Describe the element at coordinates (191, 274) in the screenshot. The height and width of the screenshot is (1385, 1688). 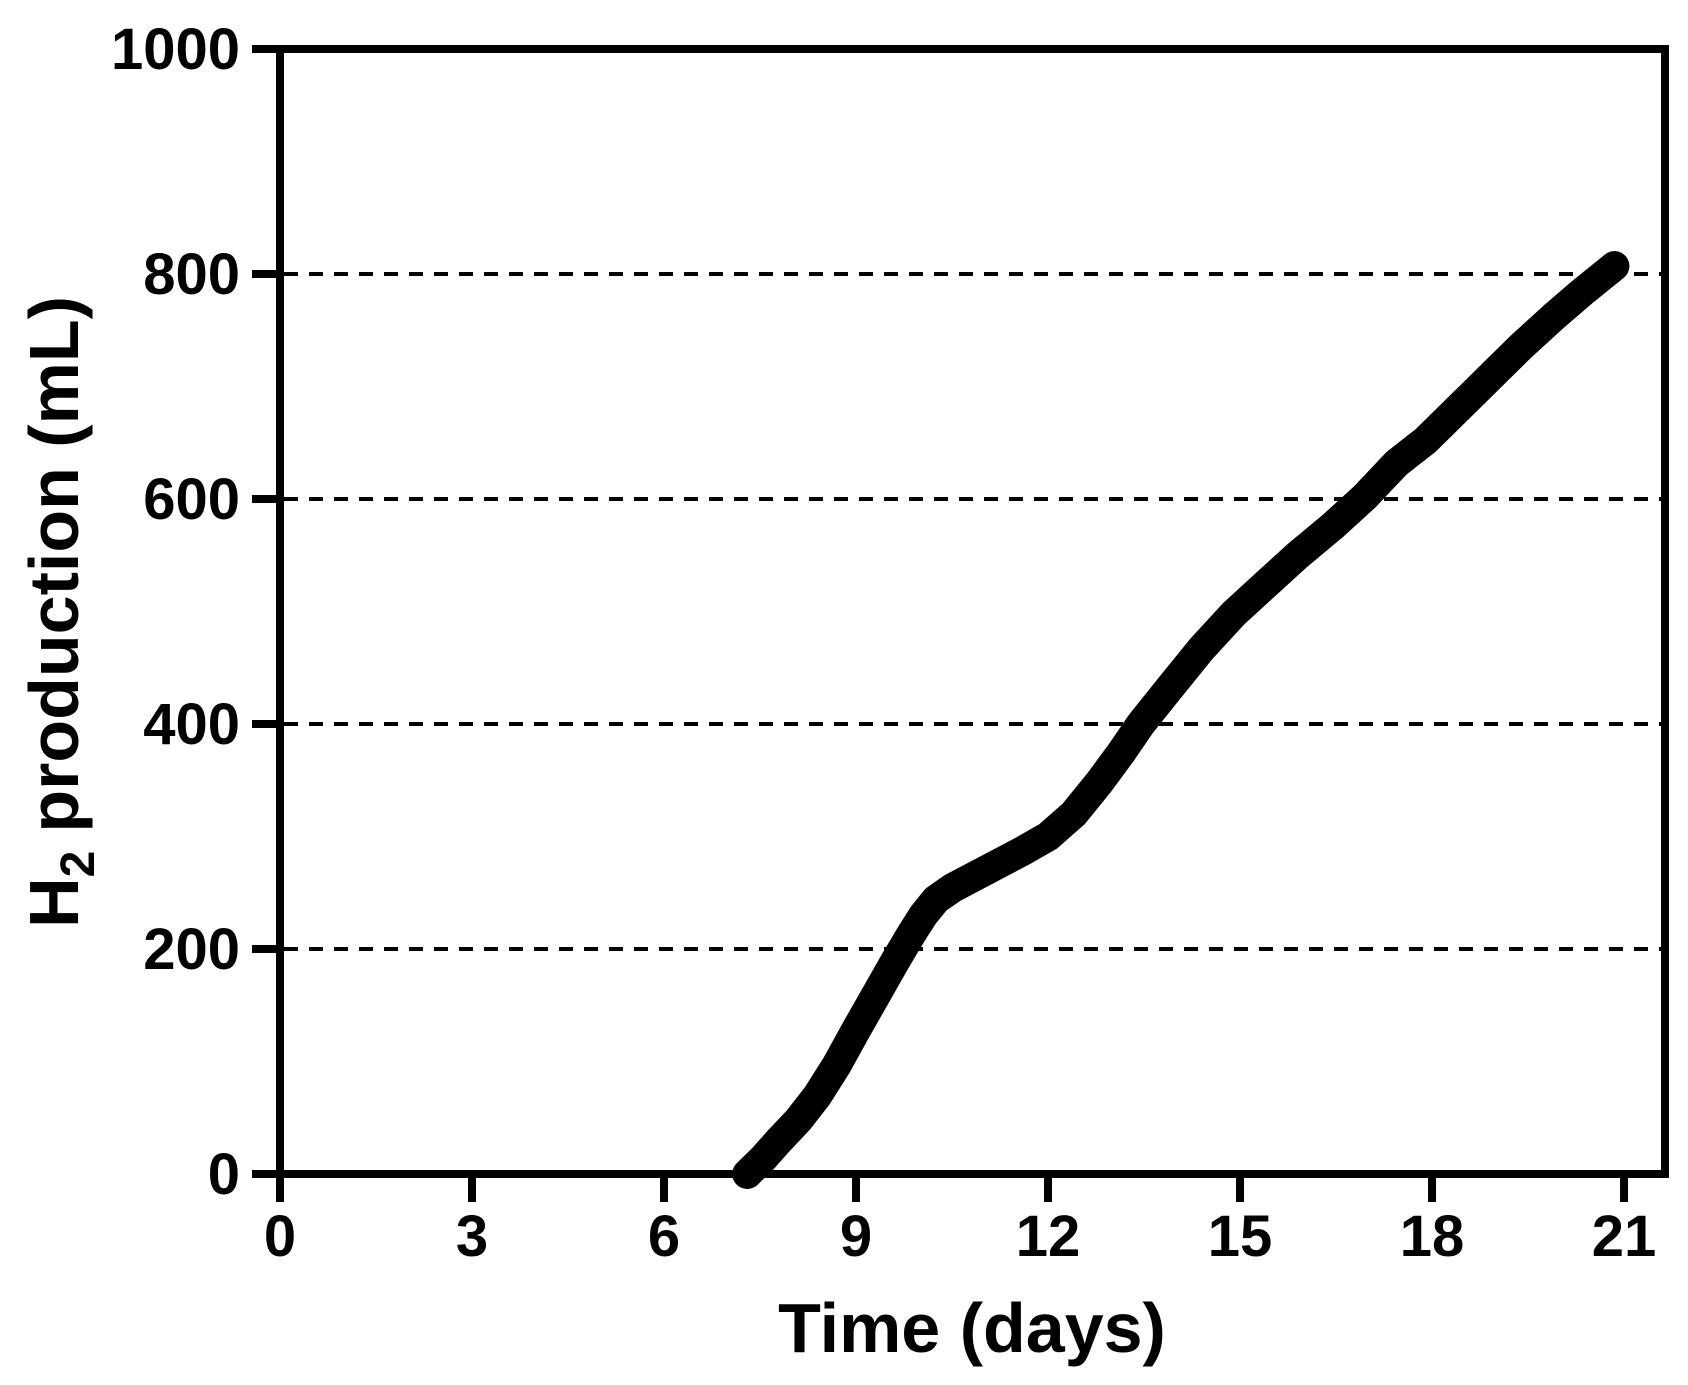
I see `y-tick-label: 800` at that location.